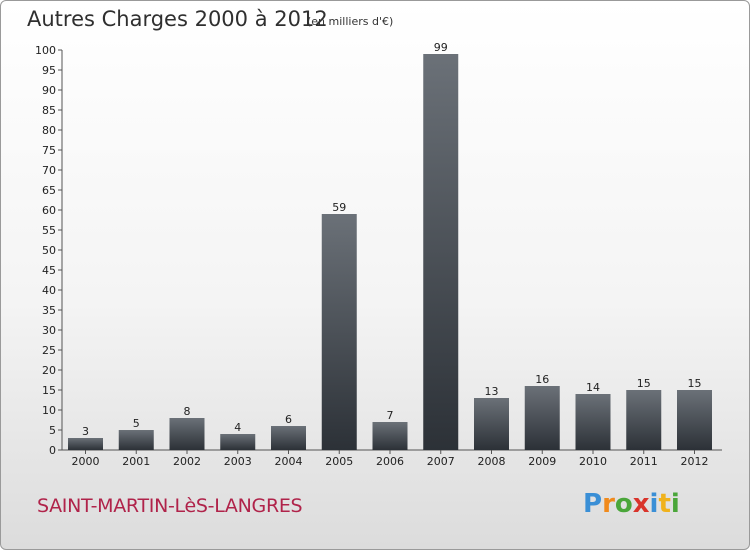  I want to click on x-tick-label: 2008, so click(492, 461).